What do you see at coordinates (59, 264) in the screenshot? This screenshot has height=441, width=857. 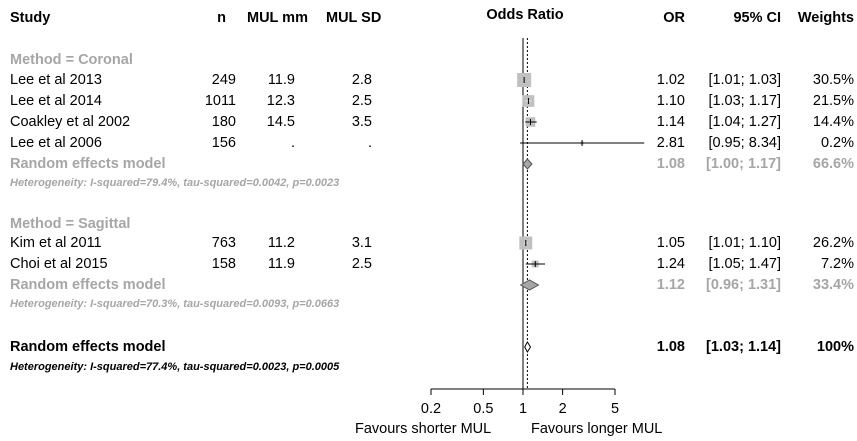 I see `study-name: Choi et al 2015` at bounding box center [59, 264].